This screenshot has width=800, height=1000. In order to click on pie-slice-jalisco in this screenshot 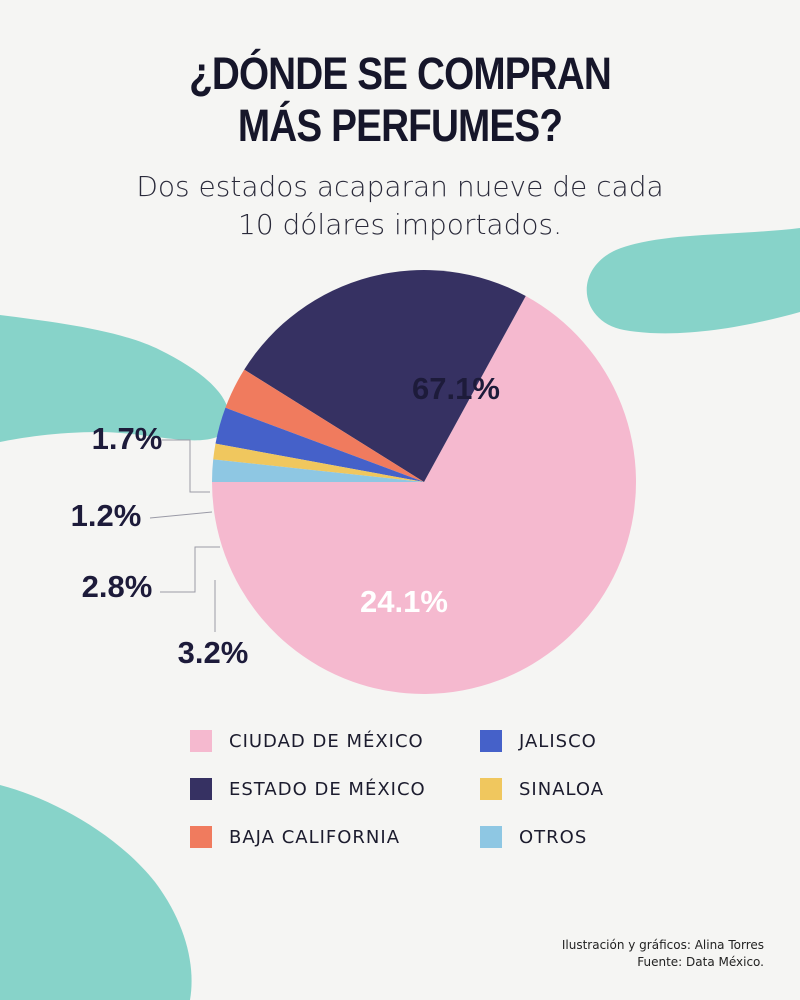, I will do `click(319, 444)`.